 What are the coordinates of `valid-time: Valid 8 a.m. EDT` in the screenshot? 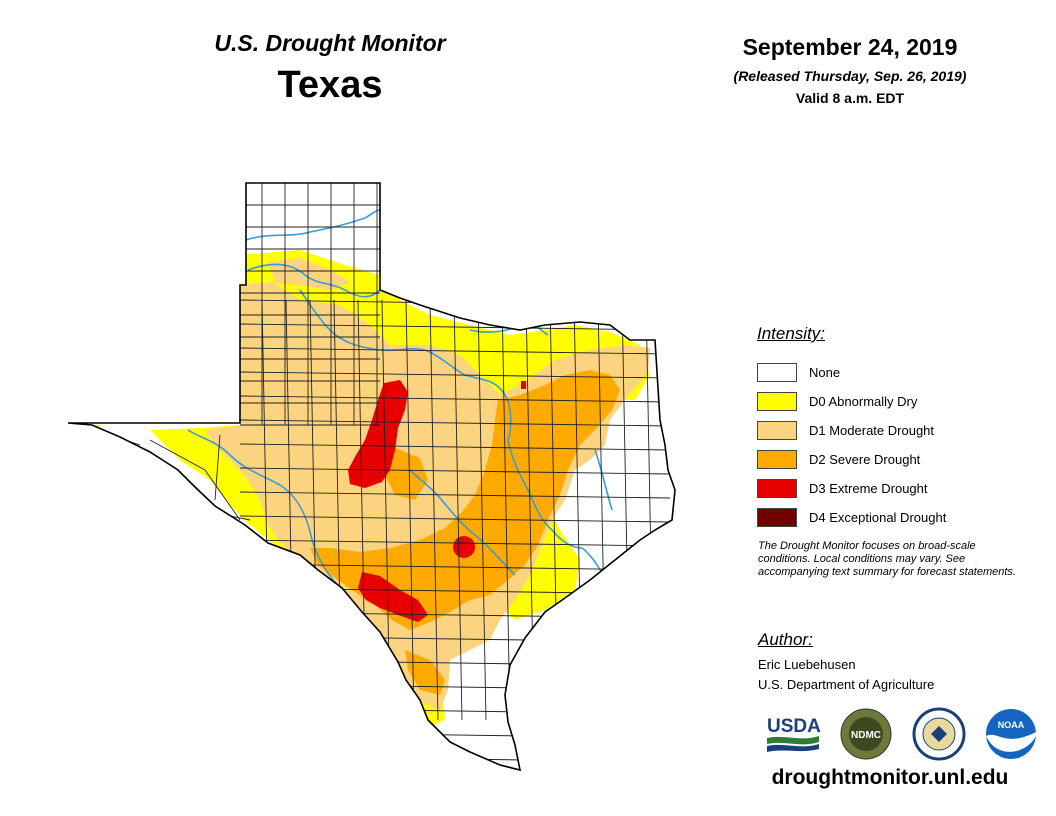 It's located at (850, 98).